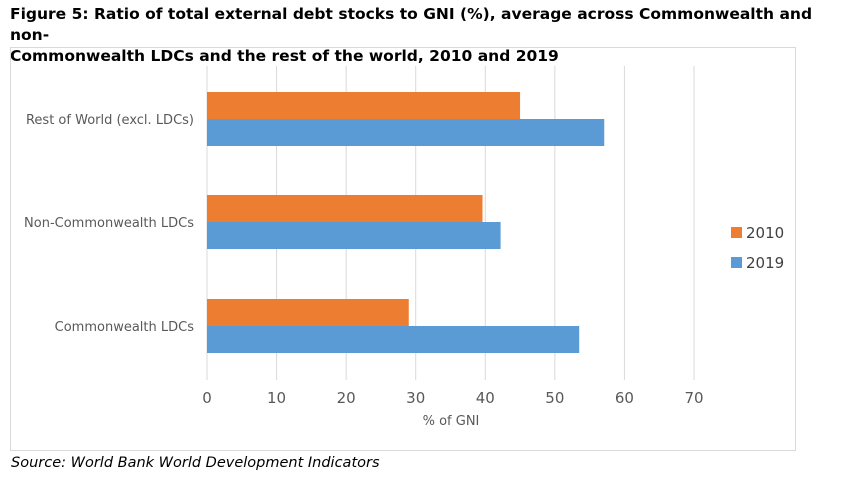  What do you see at coordinates (276, 398) in the screenshot?
I see `x-tick-label: 10` at bounding box center [276, 398].